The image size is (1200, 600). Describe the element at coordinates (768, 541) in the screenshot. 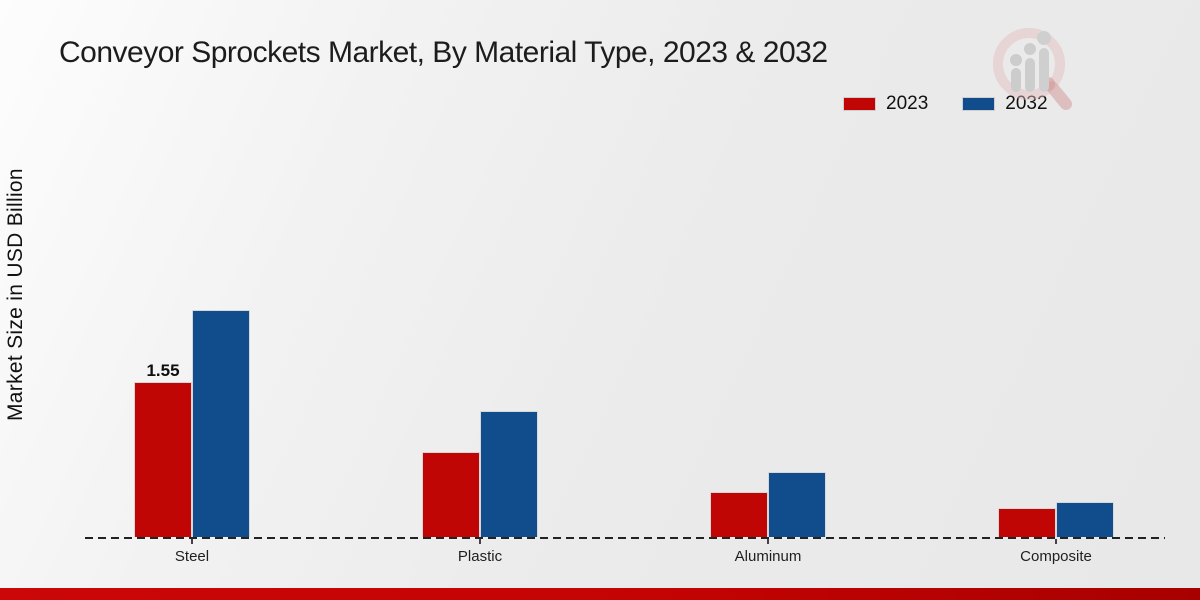

I see `x-tick-aluminum` at that location.